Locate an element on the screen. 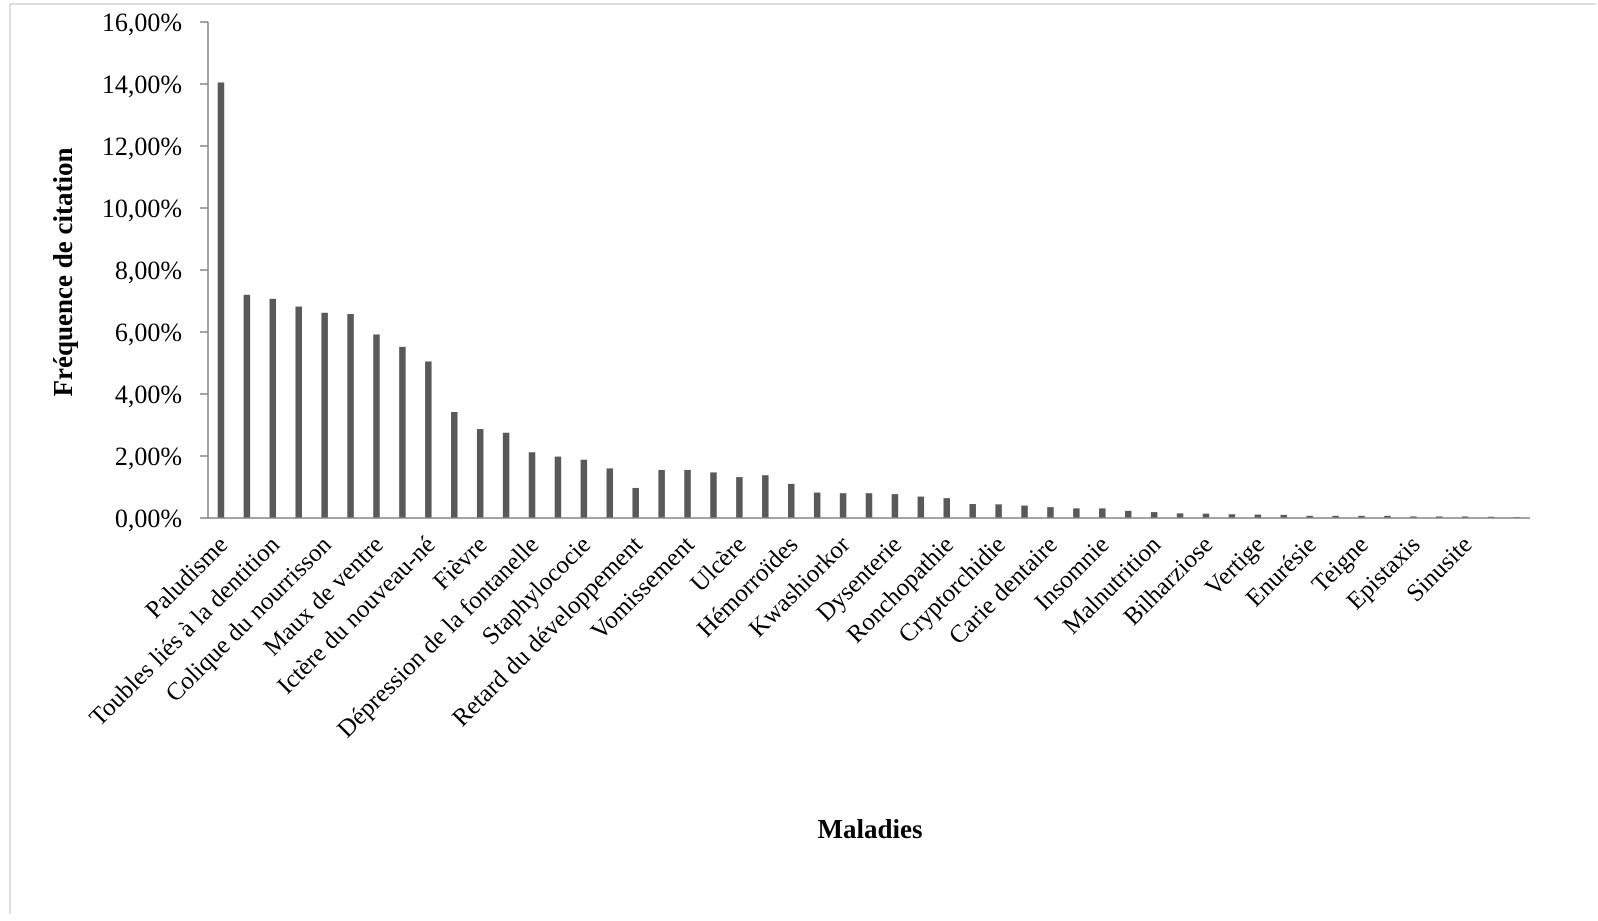 The width and height of the screenshot is (1598, 921). y-tick-label: 6,00% is located at coordinates (148, 332).